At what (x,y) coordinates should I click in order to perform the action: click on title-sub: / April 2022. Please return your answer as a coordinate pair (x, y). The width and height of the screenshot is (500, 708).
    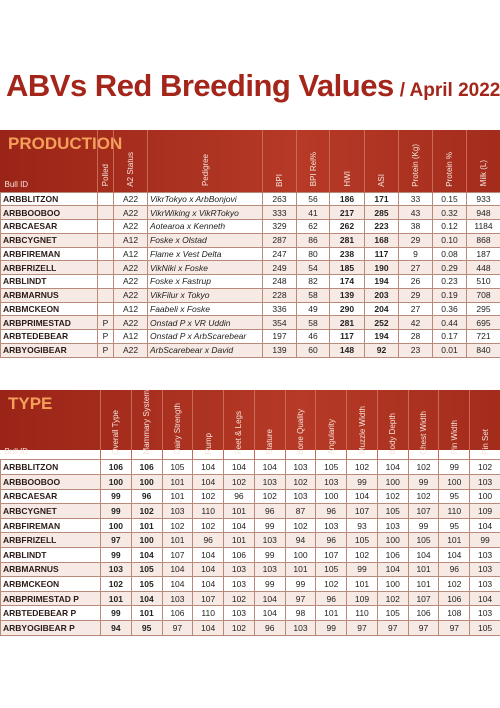
    Looking at the image, I should click on (449, 90).